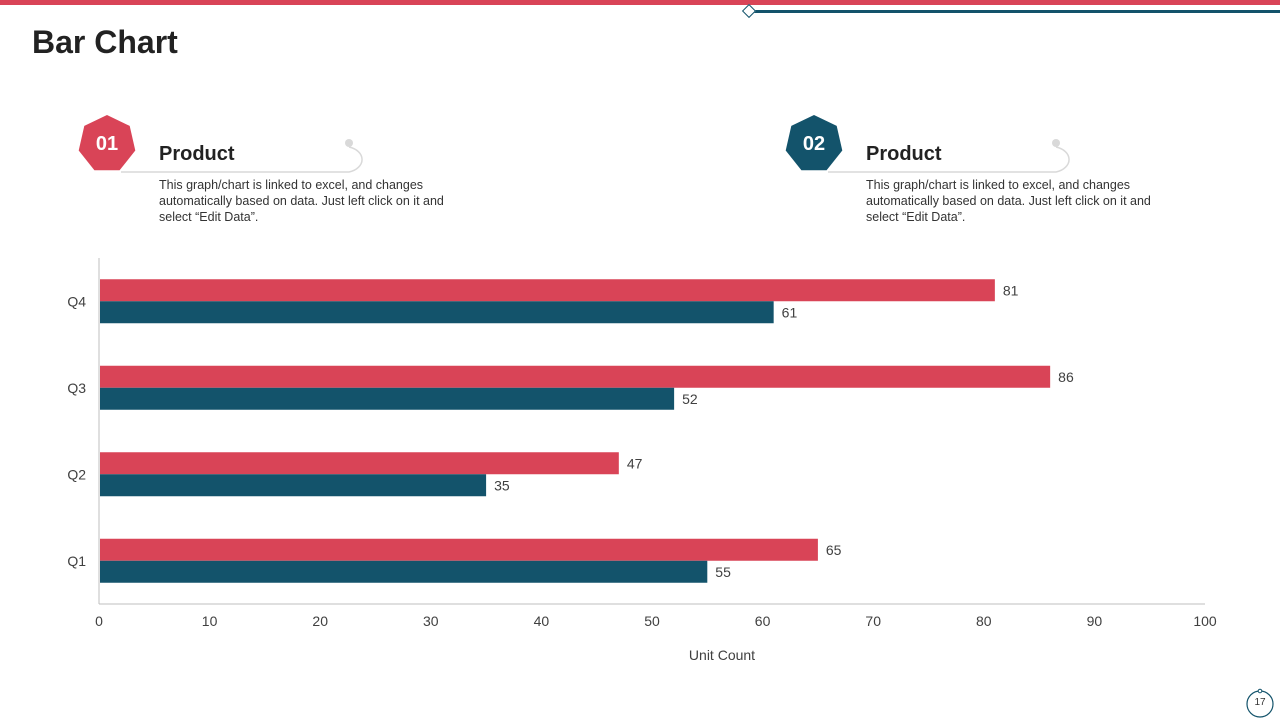 The height and width of the screenshot is (725, 1280). What do you see at coordinates (984, 621) in the screenshot?
I see `x-tick-label: 80` at bounding box center [984, 621].